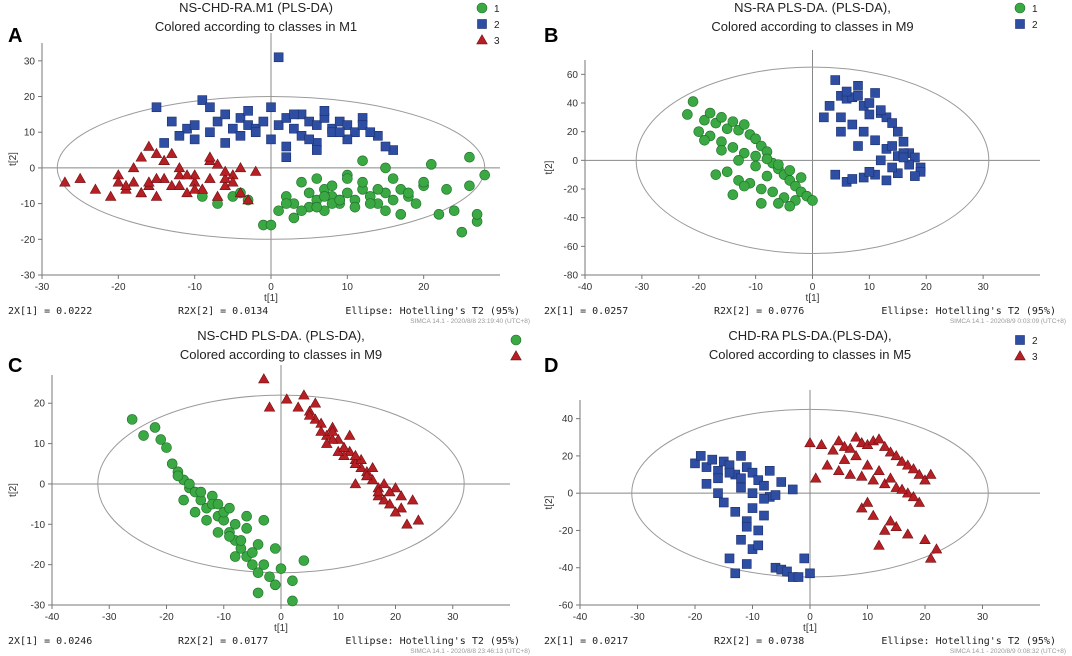 The height and width of the screenshot is (656, 1072). What do you see at coordinates (549, 502) in the screenshot?
I see `y-axis-label: t[2]` at bounding box center [549, 502].